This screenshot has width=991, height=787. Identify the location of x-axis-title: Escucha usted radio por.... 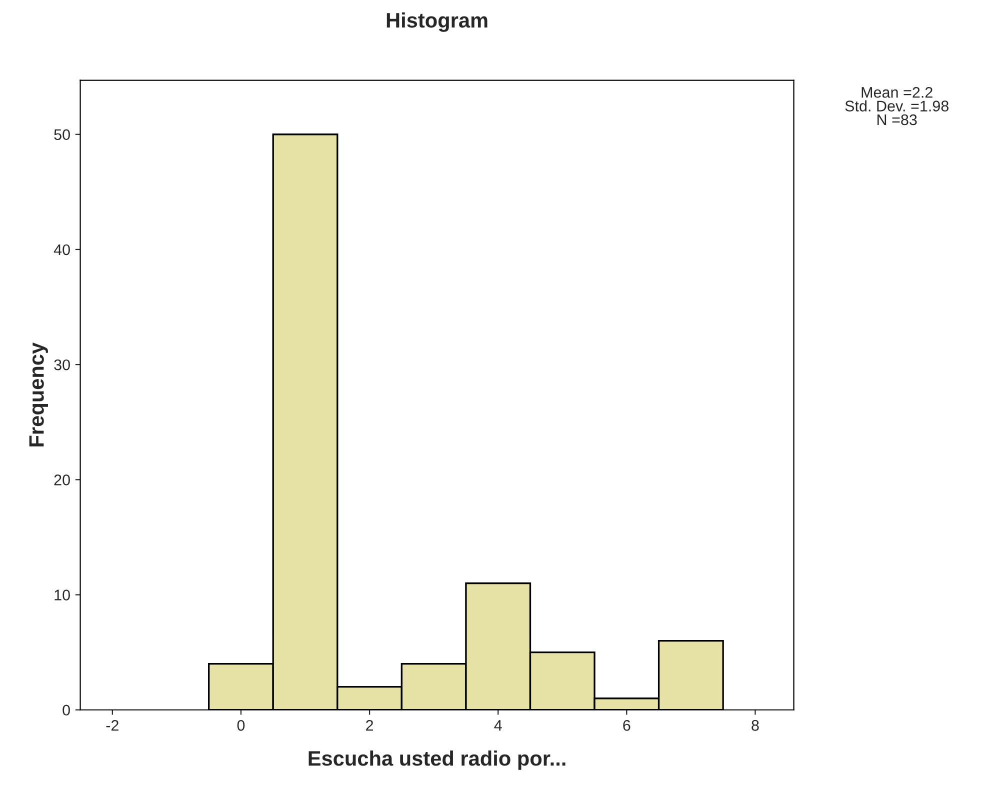
(437, 760).